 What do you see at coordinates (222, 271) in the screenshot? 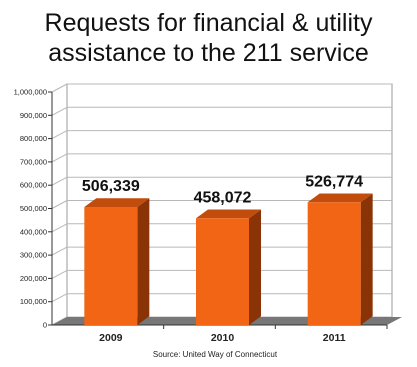
I see `bar-2010` at bounding box center [222, 271].